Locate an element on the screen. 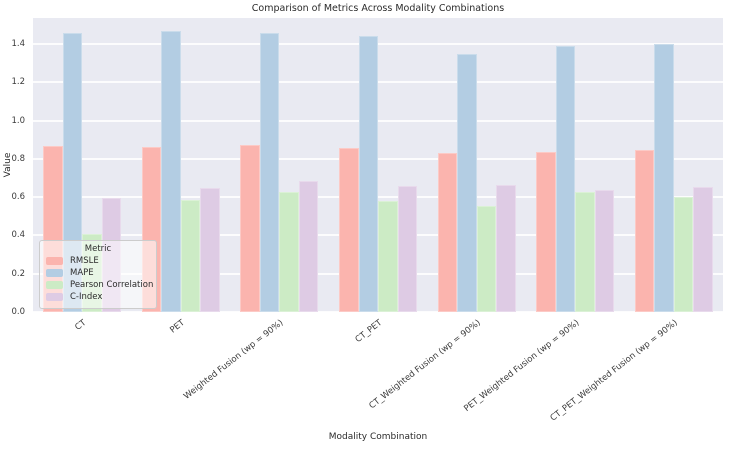 The height and width of the screenshot is (451, 731). gridline-0.6 is located at coordinates (378, 197).